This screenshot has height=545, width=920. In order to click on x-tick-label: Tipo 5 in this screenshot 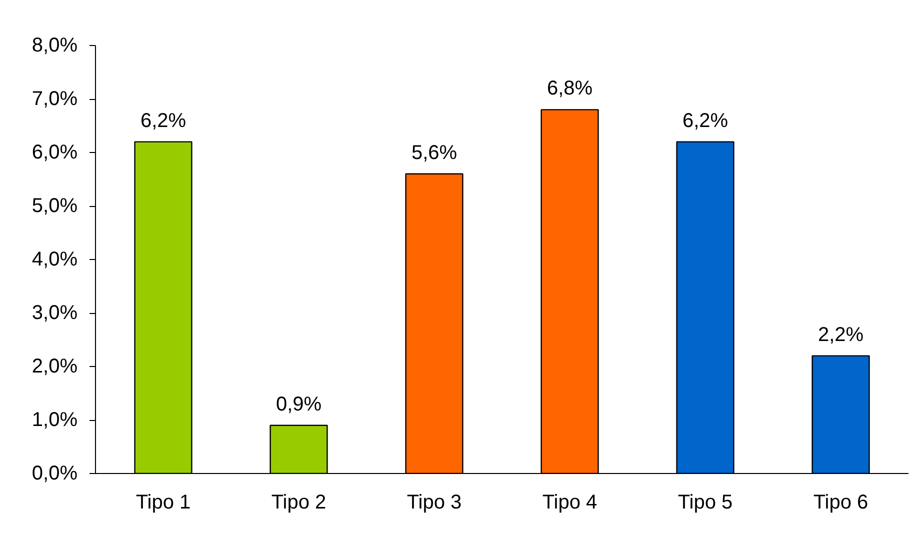, I will do `click(705, 503)`.